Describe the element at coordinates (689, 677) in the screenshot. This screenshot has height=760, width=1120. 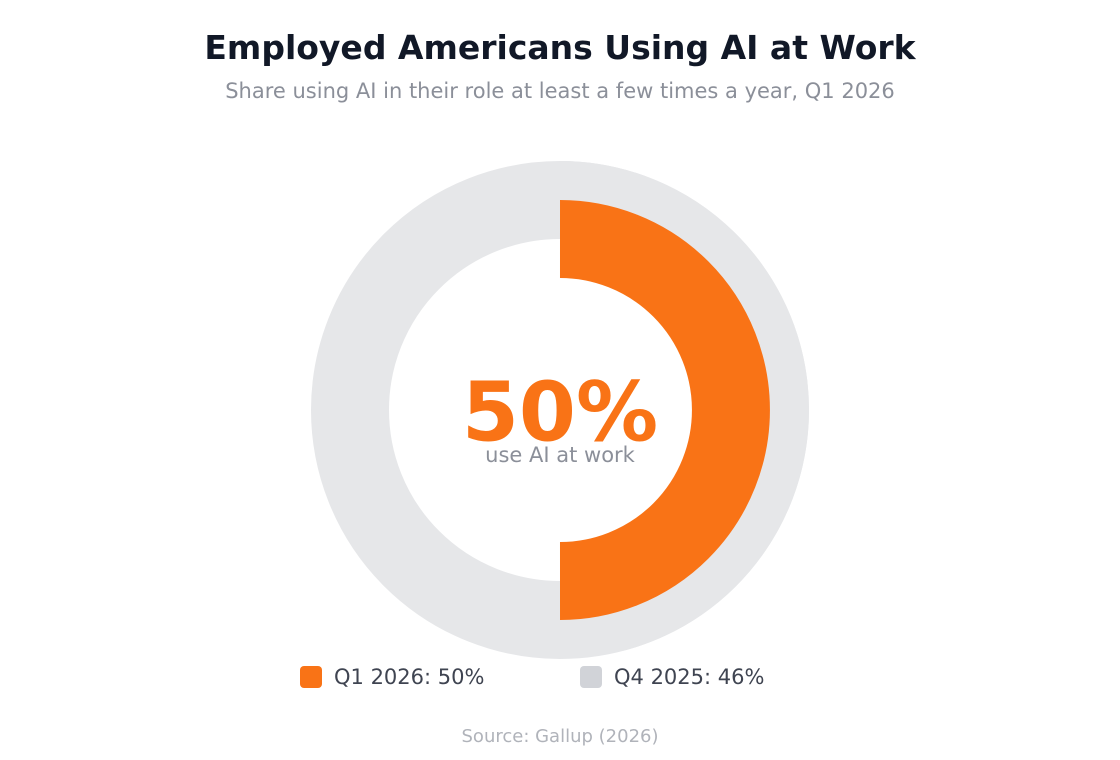
I see `legend-label: Q4 2025: 46%` at that location.